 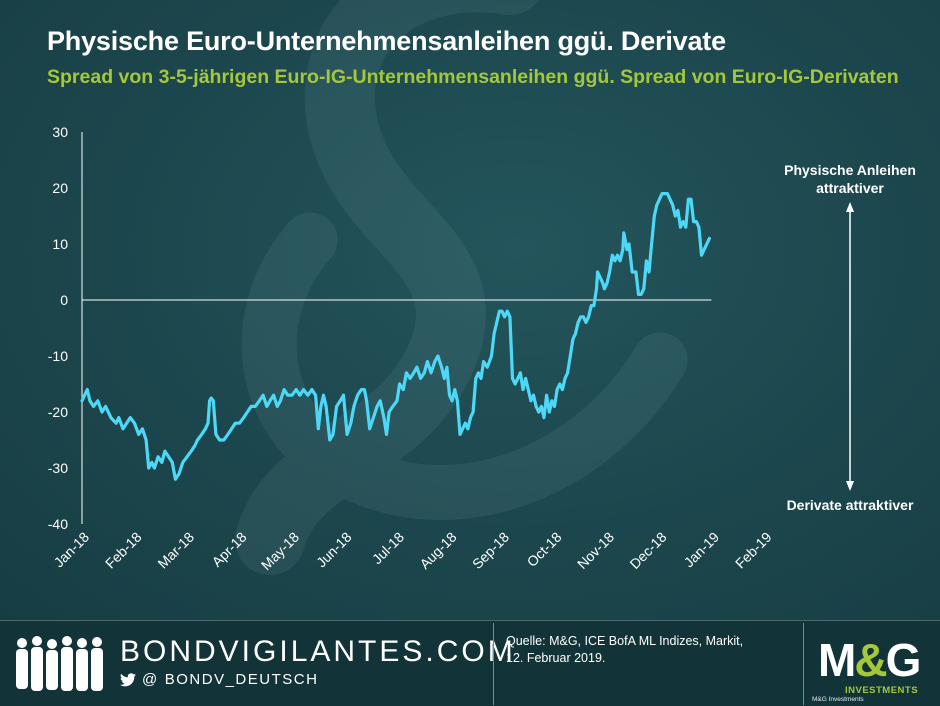 I want to click on logo-amp: &, so click(x=870, y=660).